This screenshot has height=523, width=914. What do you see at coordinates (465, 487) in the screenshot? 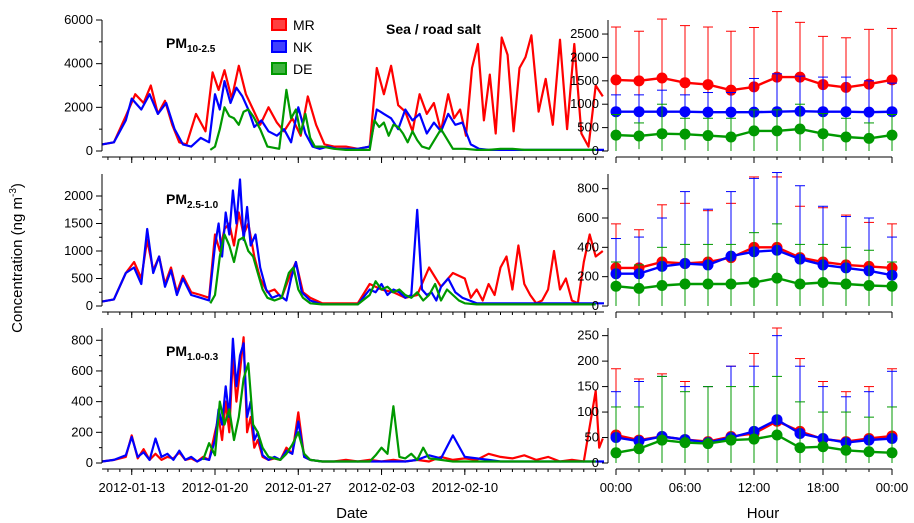
I see `x-tick-label: 2012-02-10` at bounding box center [465, 487].